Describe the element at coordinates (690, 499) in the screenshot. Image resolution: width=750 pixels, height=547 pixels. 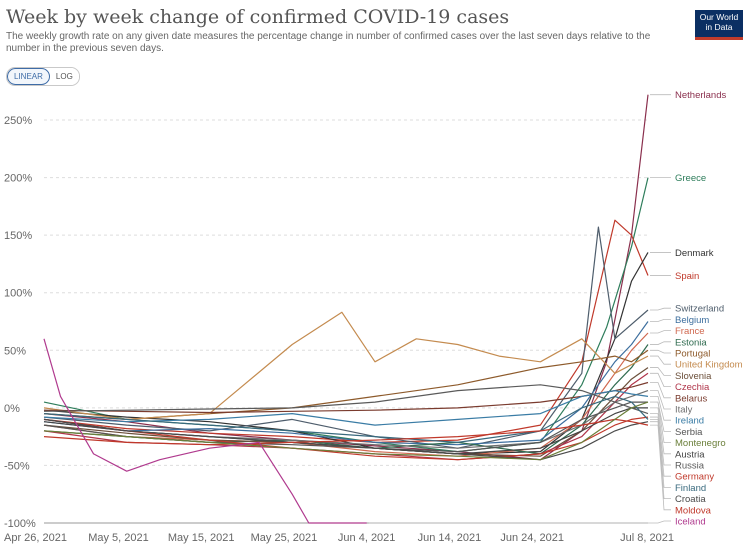
I see `series-label-croatia: Croatia` at that location.